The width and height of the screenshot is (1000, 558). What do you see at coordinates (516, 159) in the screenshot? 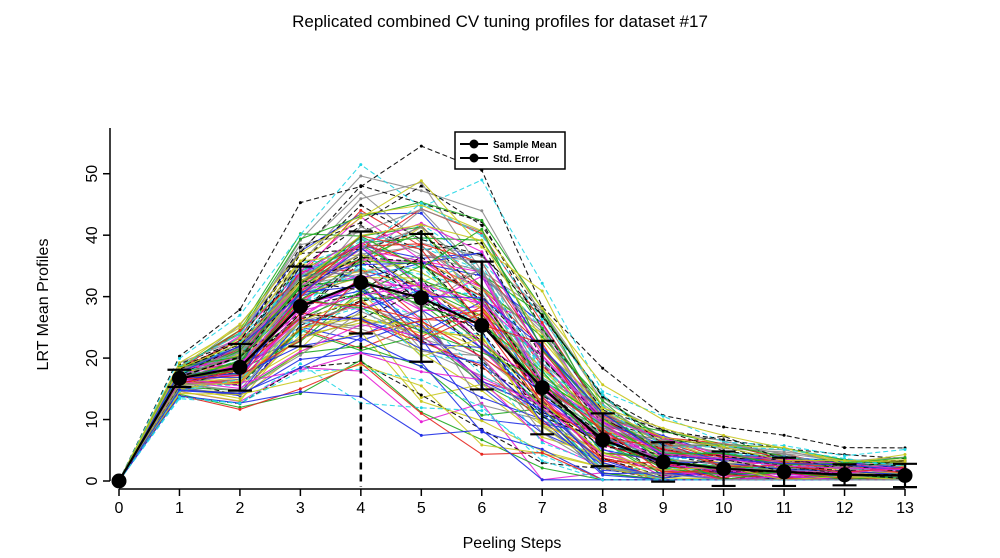
I see `legend-entry: Std. Error` at bounding box center [516, 159].